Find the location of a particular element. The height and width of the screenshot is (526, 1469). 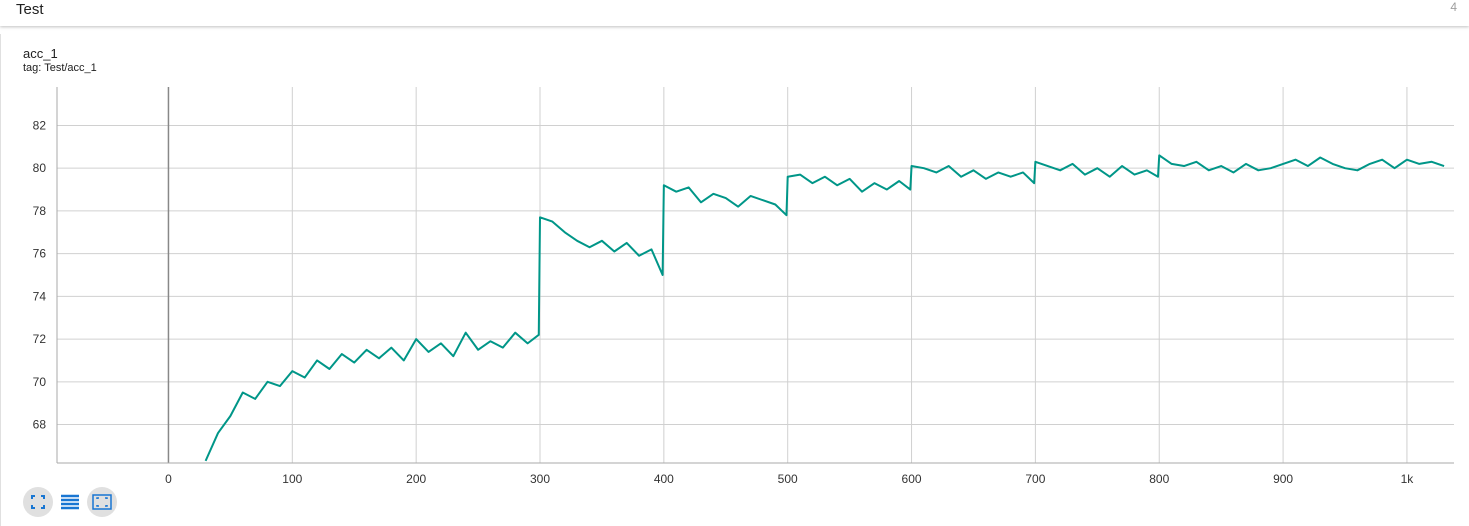

section-title: Test is located at coordinates (30, 9).